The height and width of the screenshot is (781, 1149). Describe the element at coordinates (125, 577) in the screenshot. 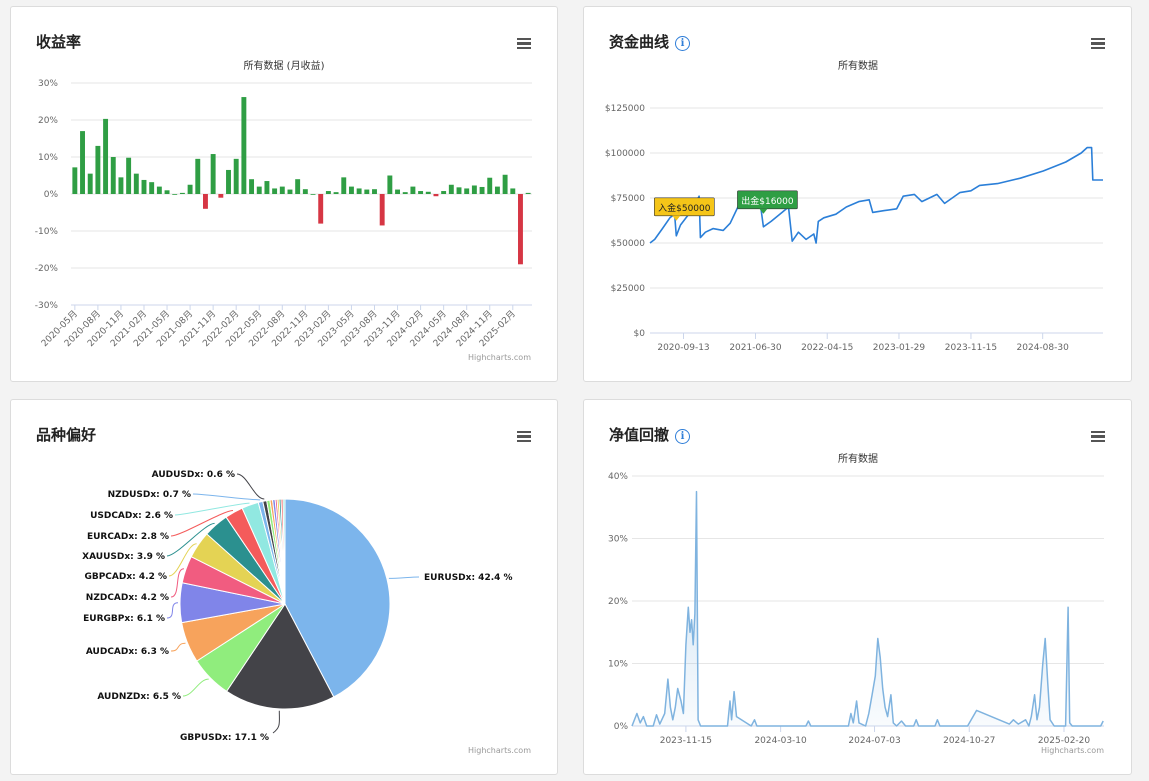

I see `pie-label: GBPCADx: 4.2 %` at that location.